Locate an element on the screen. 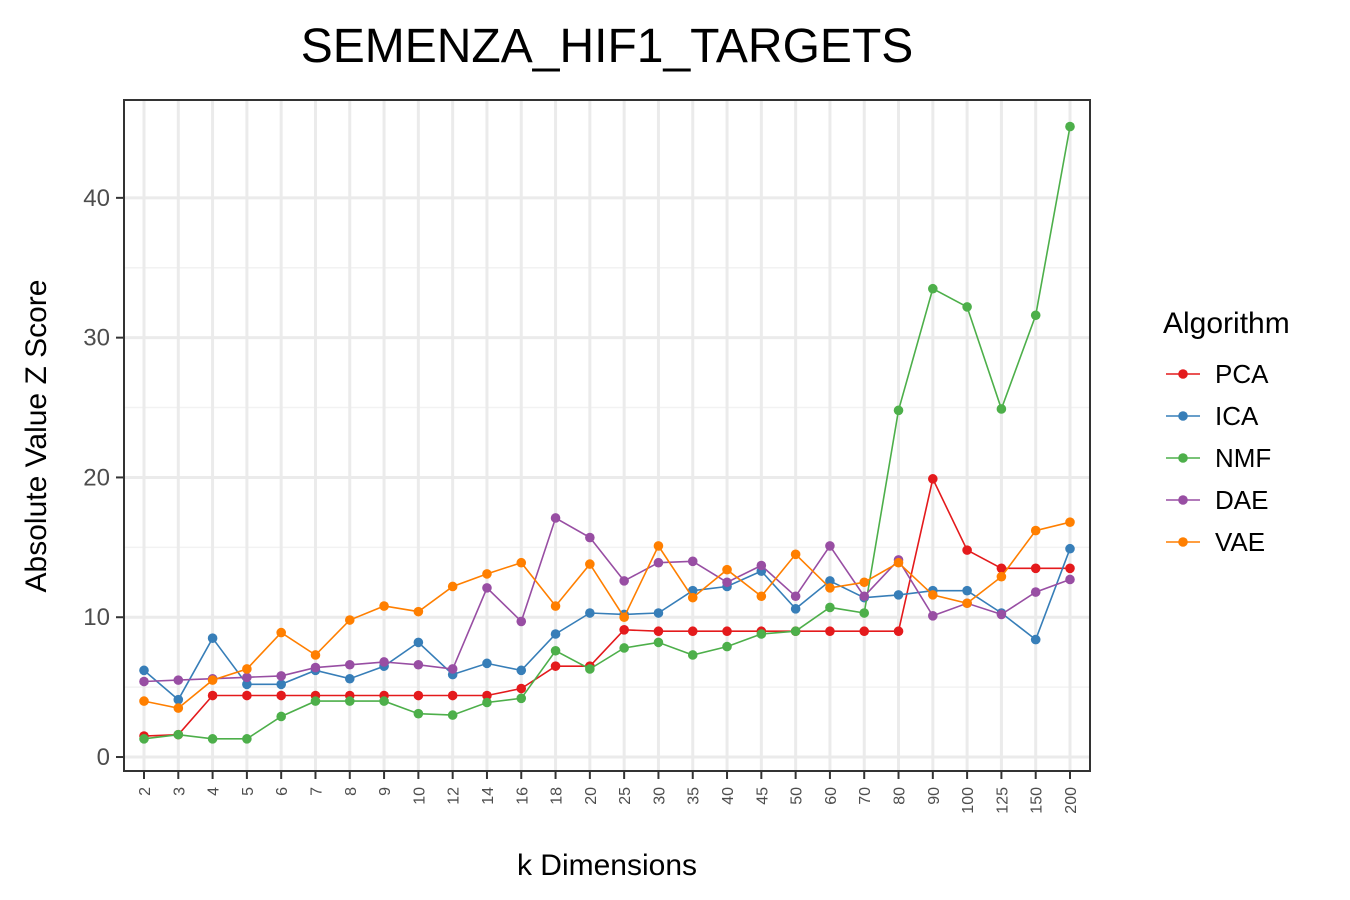 The width and height of the screenshot is (1350, 900). y-tick-label: 10 is located at coordinates (96, 617).